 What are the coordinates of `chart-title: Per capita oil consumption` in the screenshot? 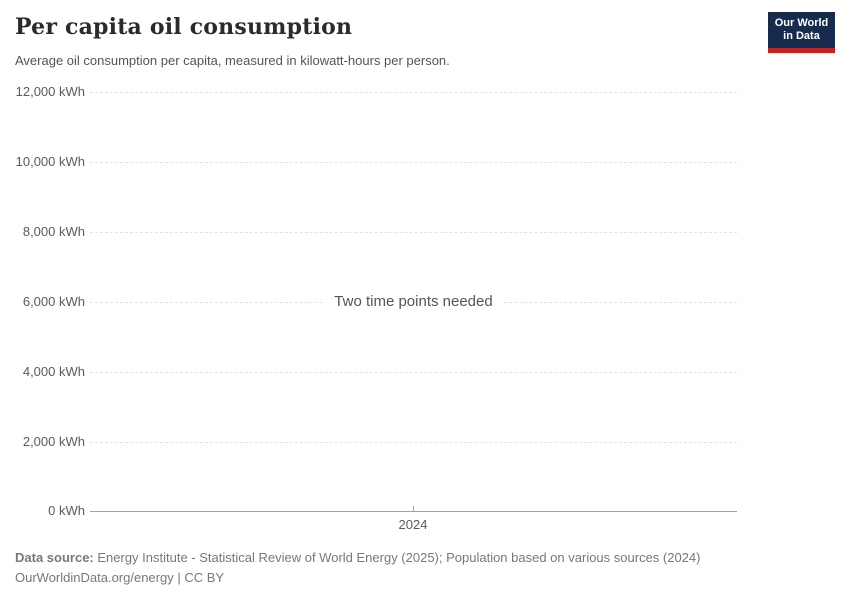 It's located at (184, 27).